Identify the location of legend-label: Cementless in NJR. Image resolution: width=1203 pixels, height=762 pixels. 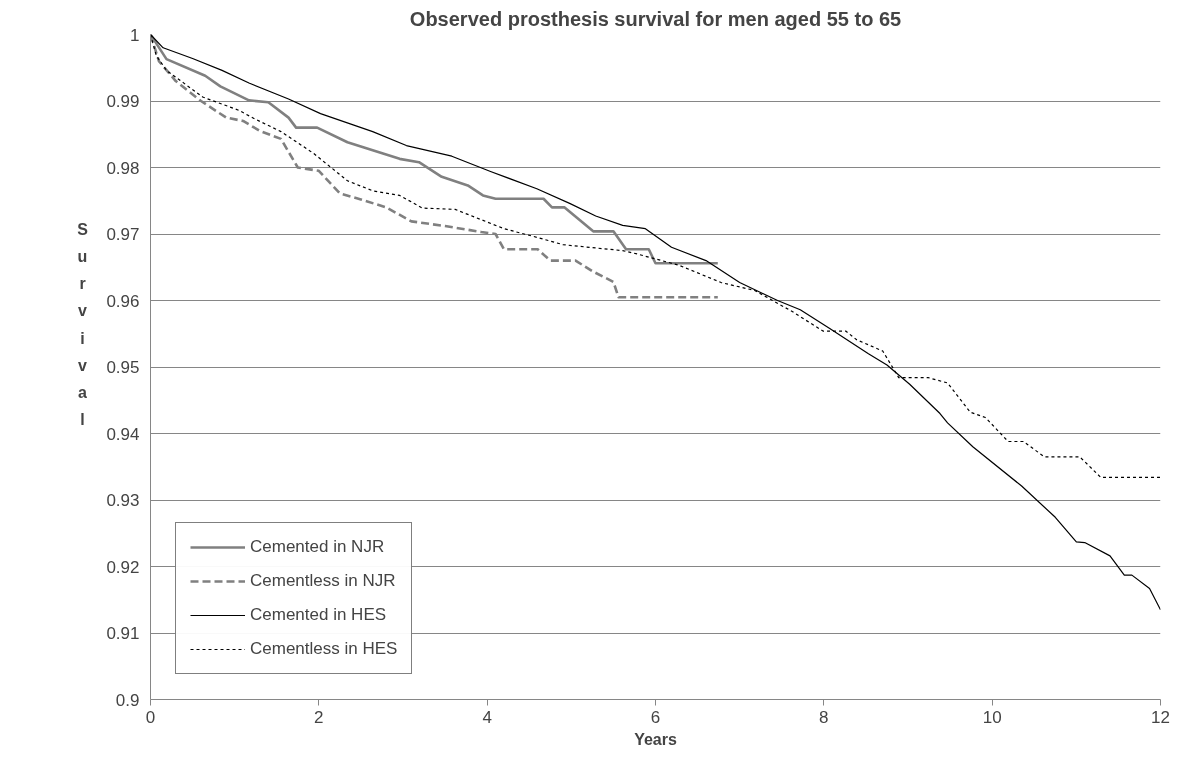
(323, 581).